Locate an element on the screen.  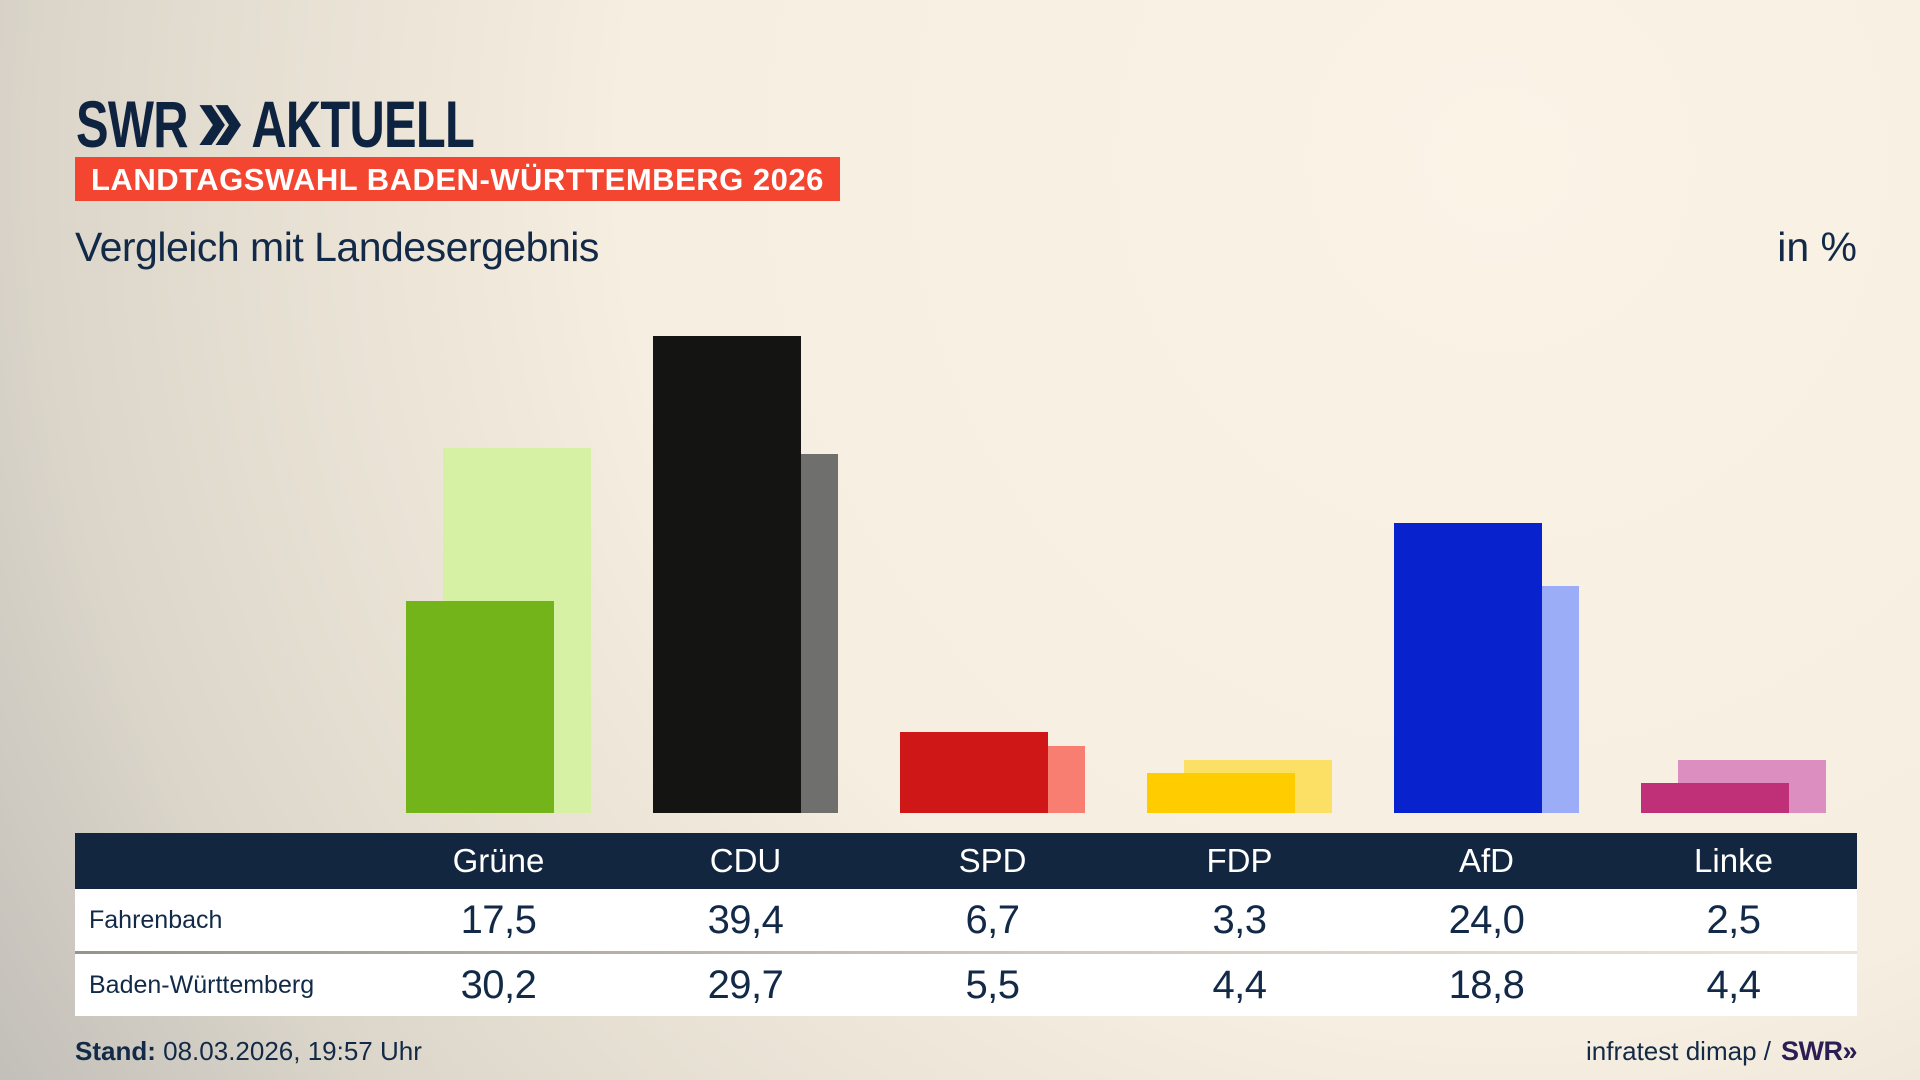
table-header-row: Grüne CDU SPD FDP AfD Linke is located at coordinates (966, 861).